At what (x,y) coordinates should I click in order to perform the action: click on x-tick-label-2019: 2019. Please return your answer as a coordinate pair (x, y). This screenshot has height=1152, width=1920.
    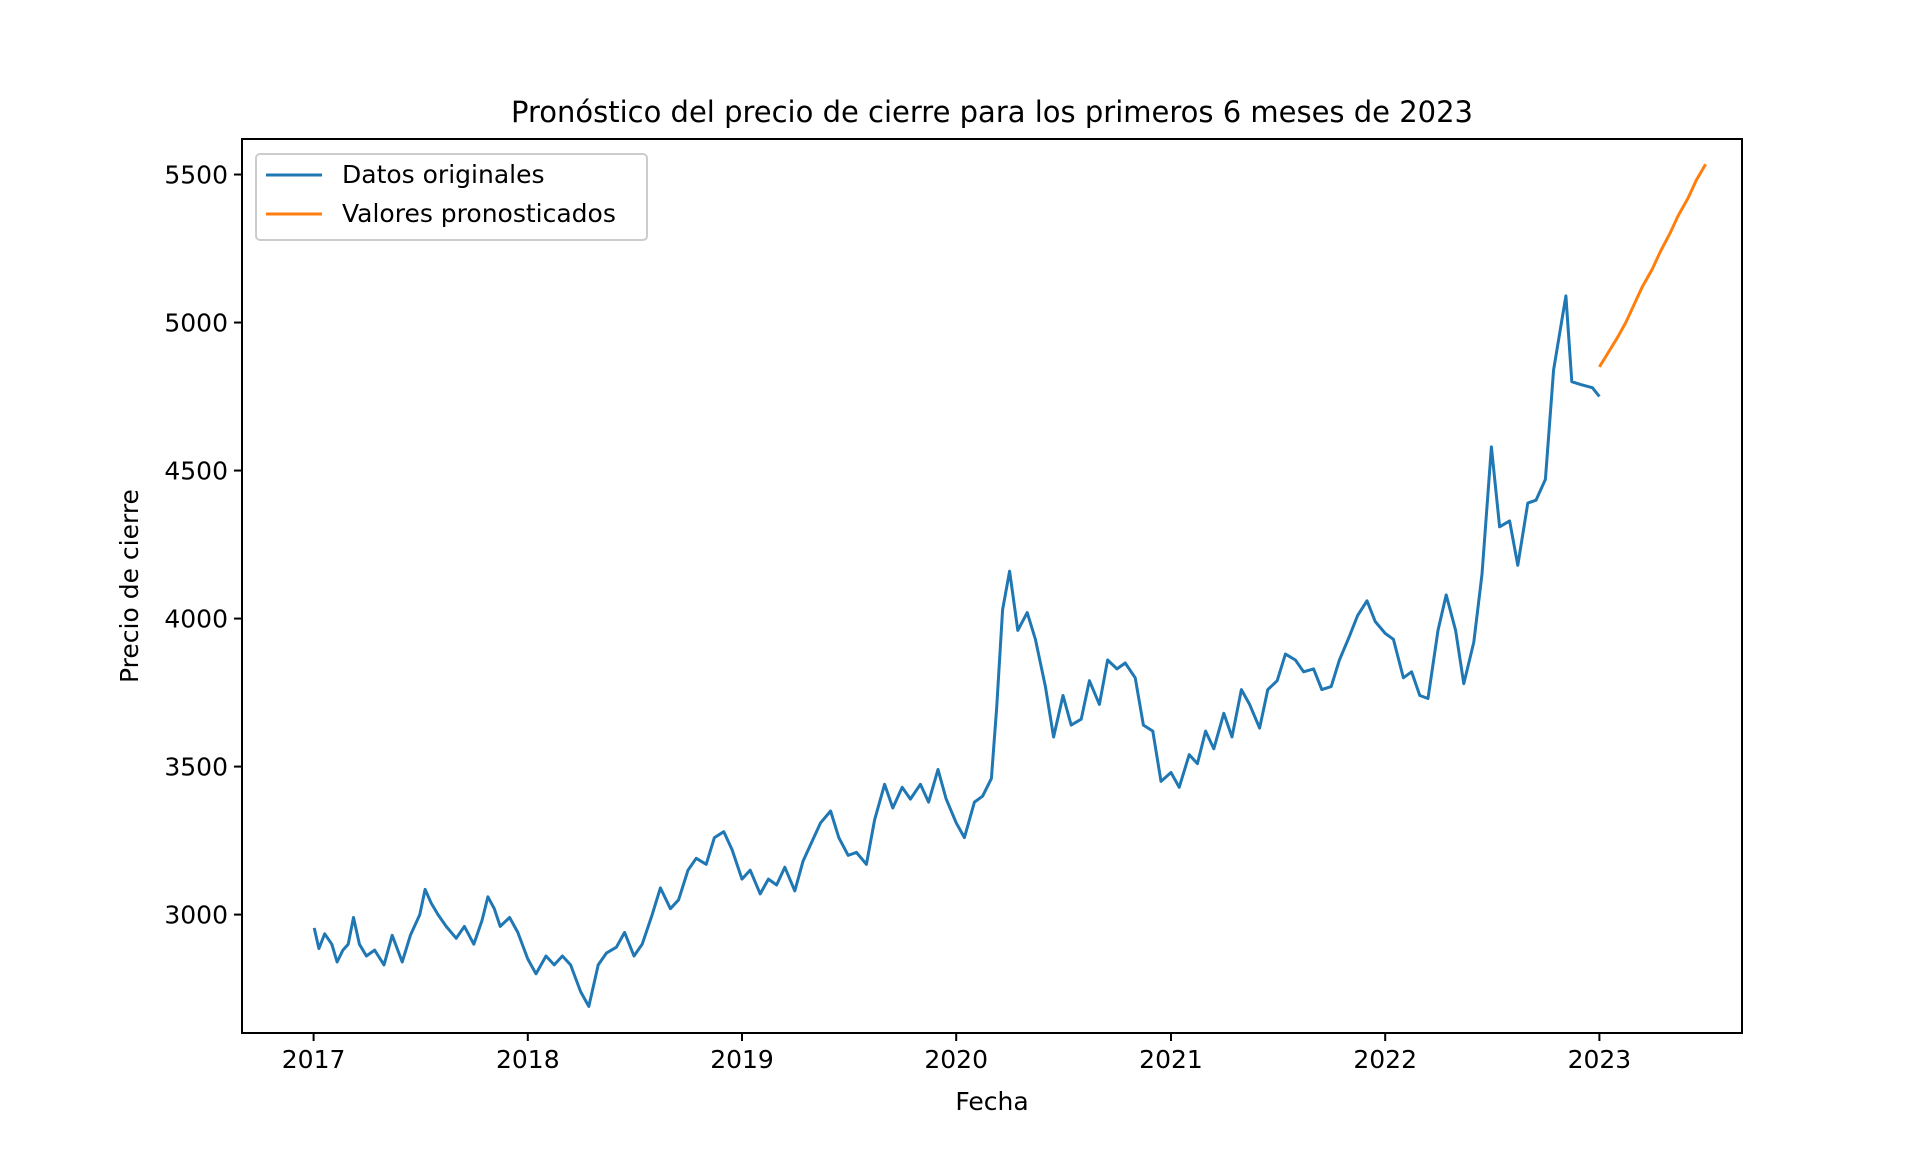
    Looking at the image, I should click on (742, 1059).